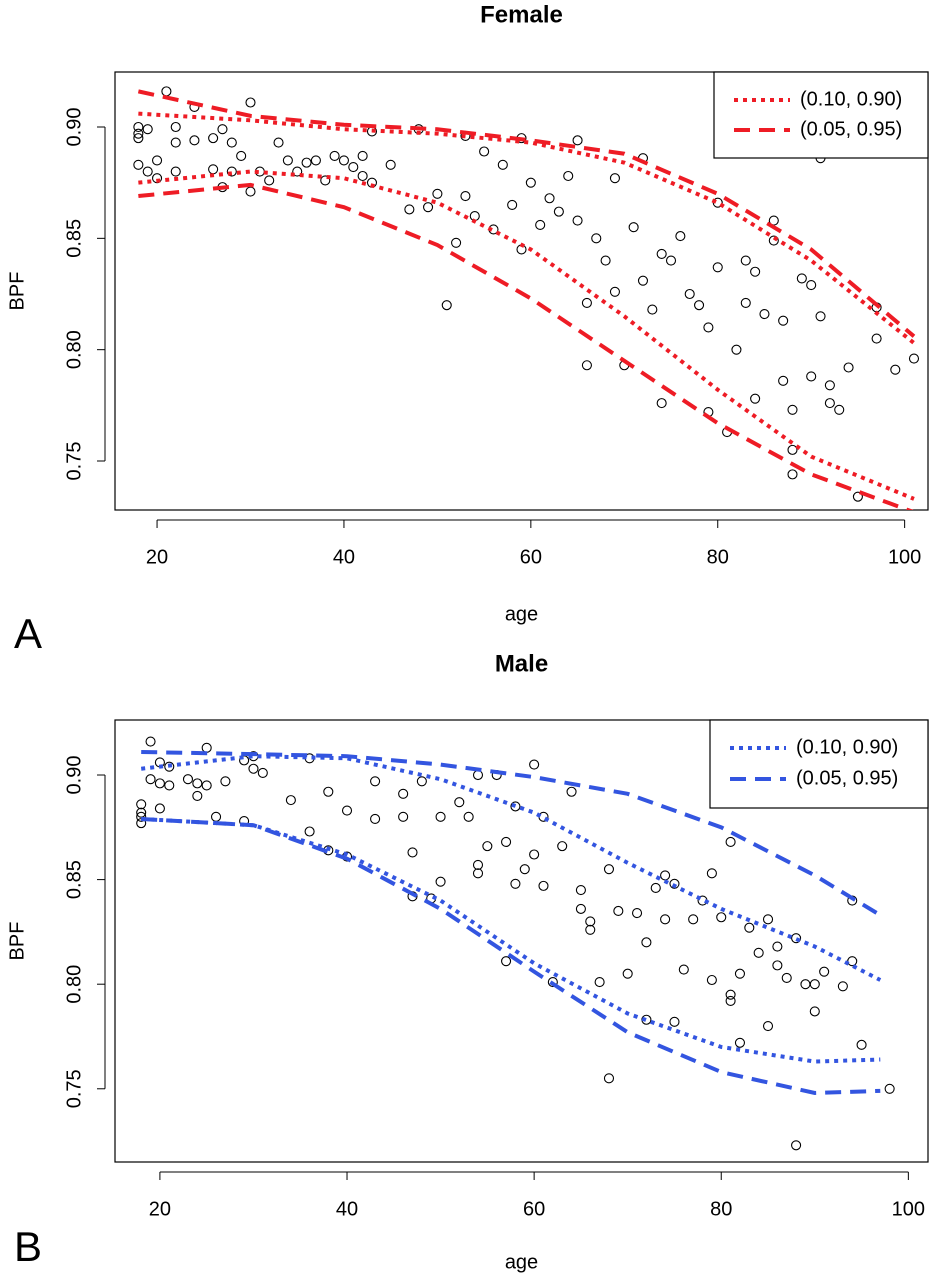 Image resolution: width=938 pixels, height=1280 pixels. Describe the element at coordinates (28, 633) in the screenshot. I see `panel-label: A` at that location.